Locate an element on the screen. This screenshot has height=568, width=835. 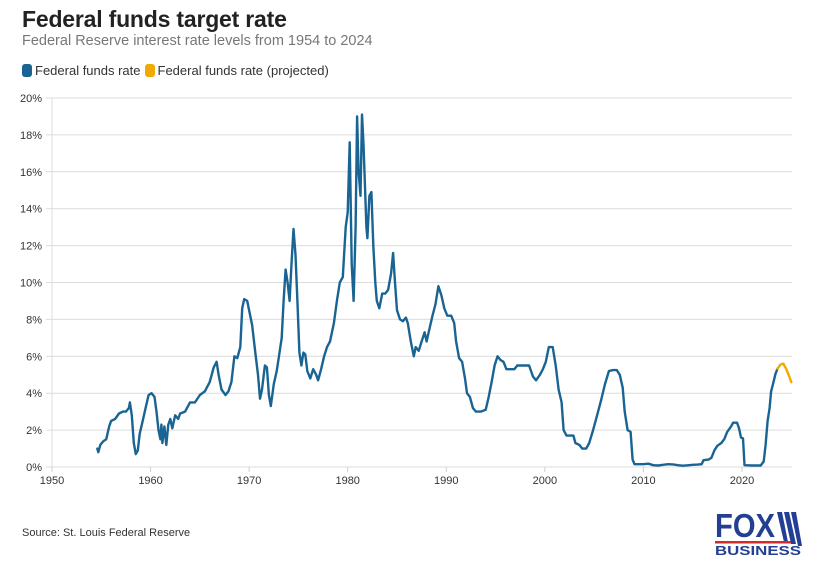
x-tick-label: 1980 is located at coordinates (347, 481).